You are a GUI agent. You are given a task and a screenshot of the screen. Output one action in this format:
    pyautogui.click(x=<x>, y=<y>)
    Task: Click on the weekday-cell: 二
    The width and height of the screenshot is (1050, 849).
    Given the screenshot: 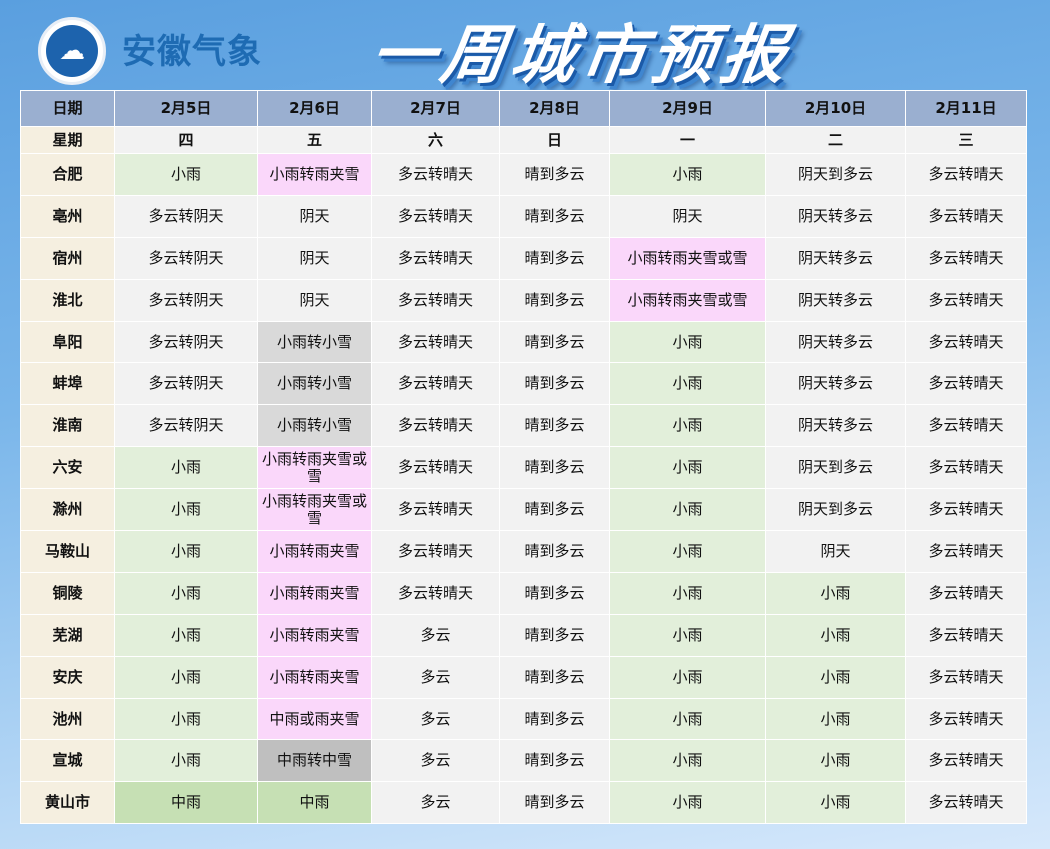 What is the action you would take?
    pyautogui.click(x=835, y=140)
    